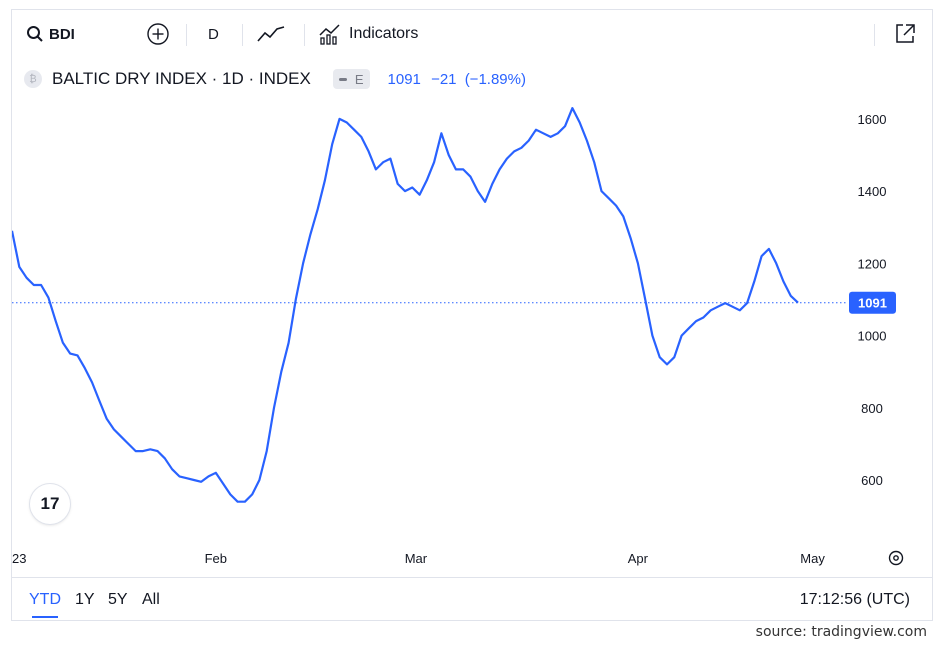 The height and width of the screenshot is (656, 945). I want to click on external-link-icon, so click(905, 33).